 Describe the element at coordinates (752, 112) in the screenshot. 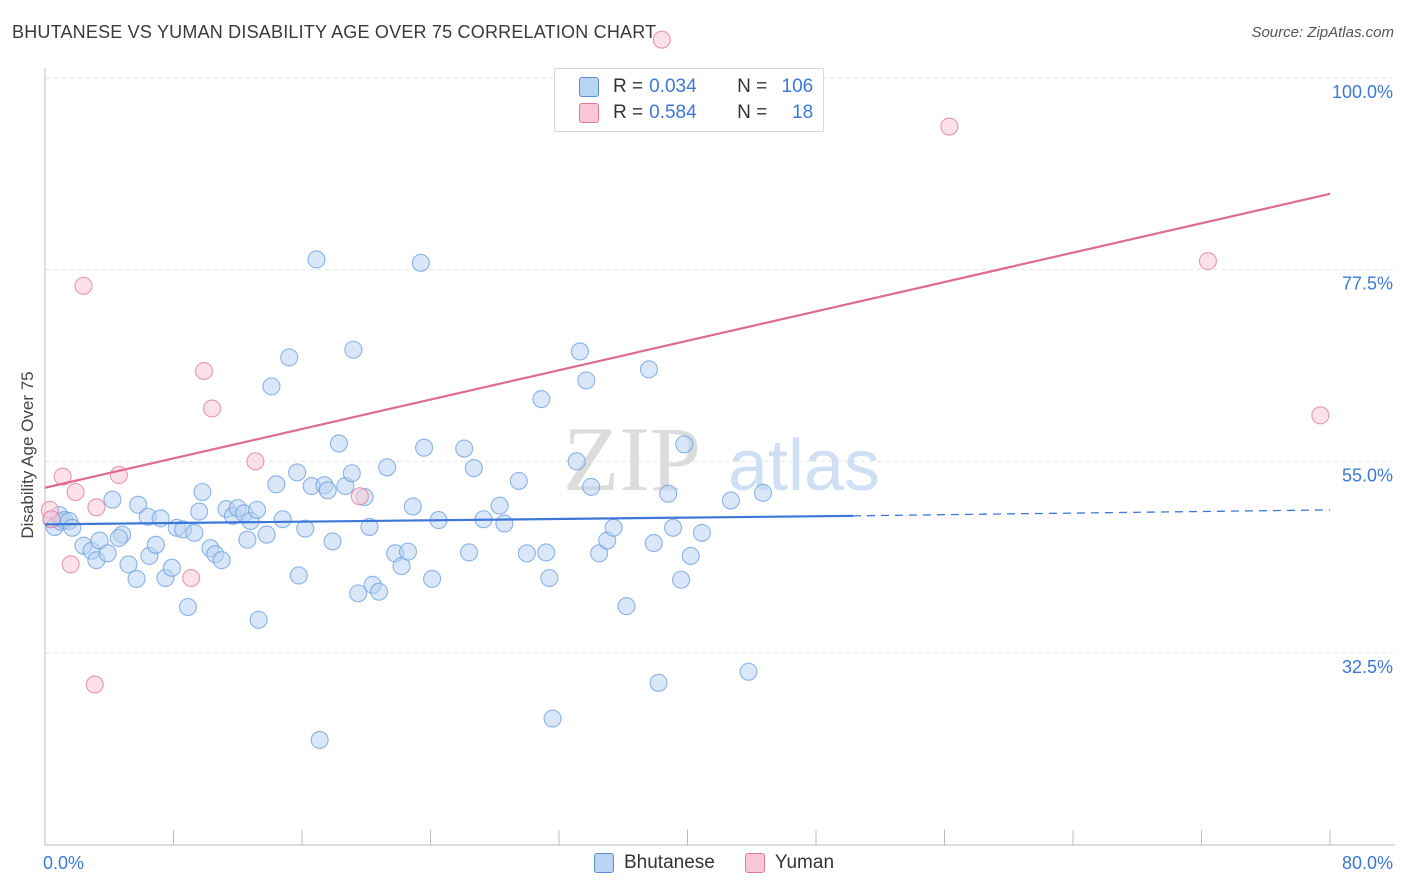

I see `legend-n-label: N =` at that location.